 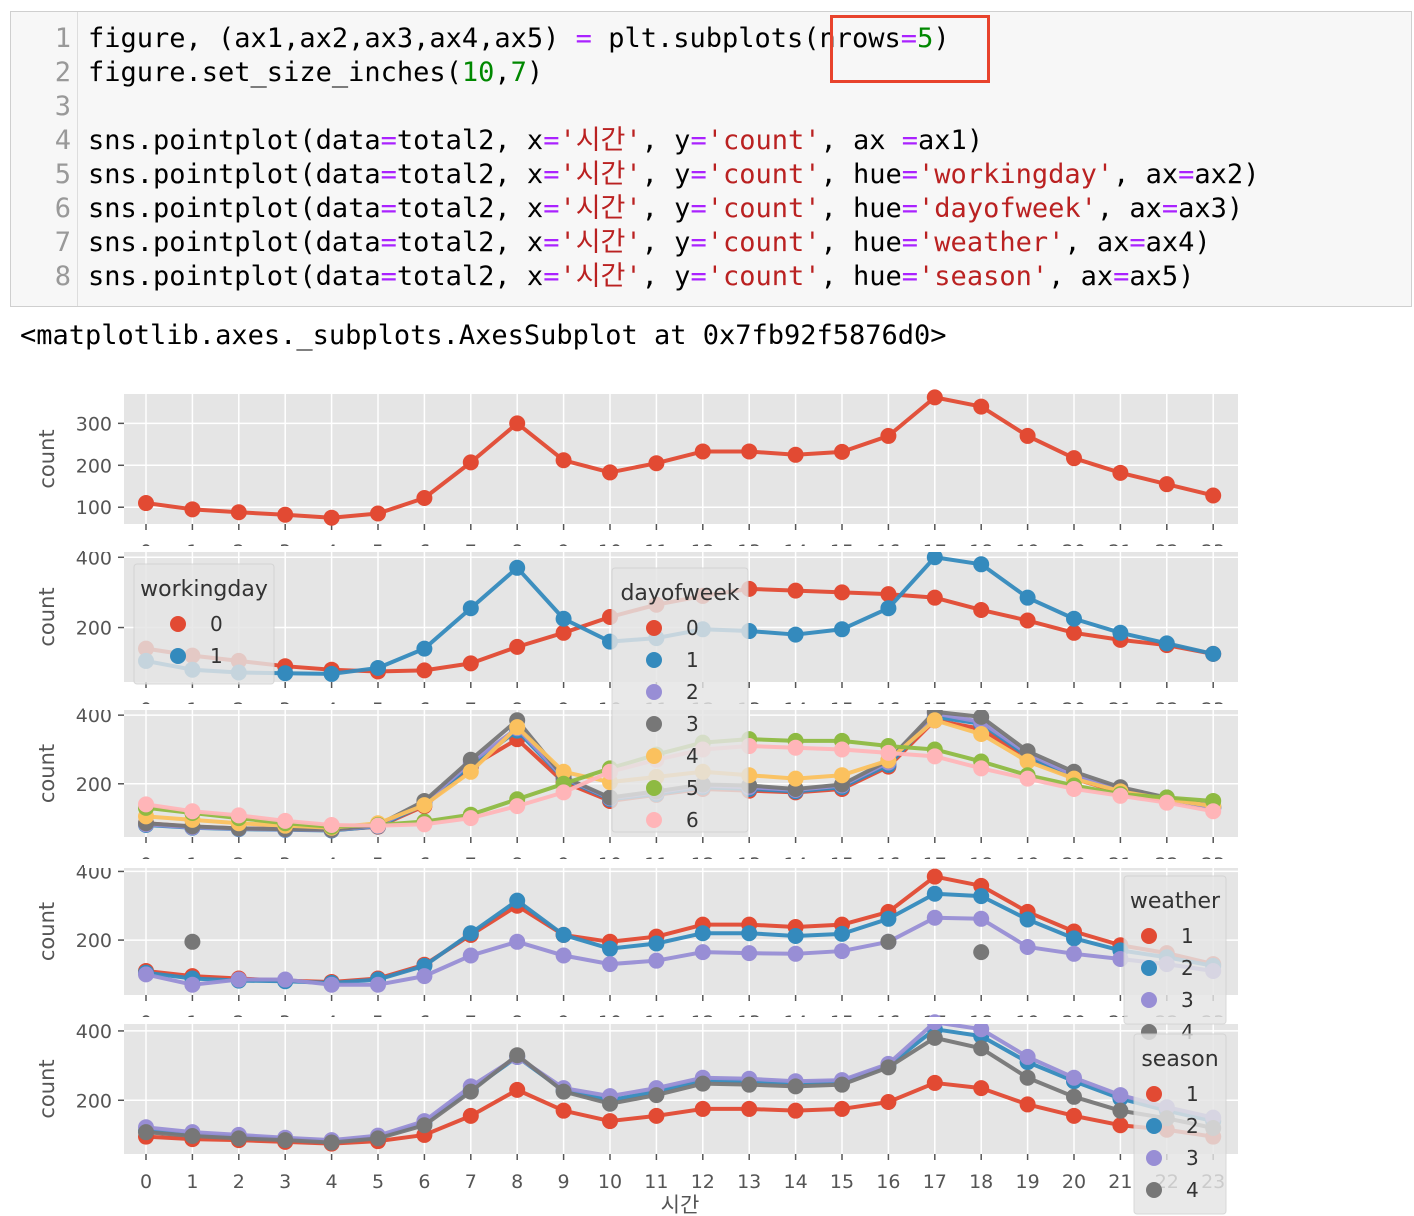 I want to click on legend-label: 0, so click(x=216, y=624).